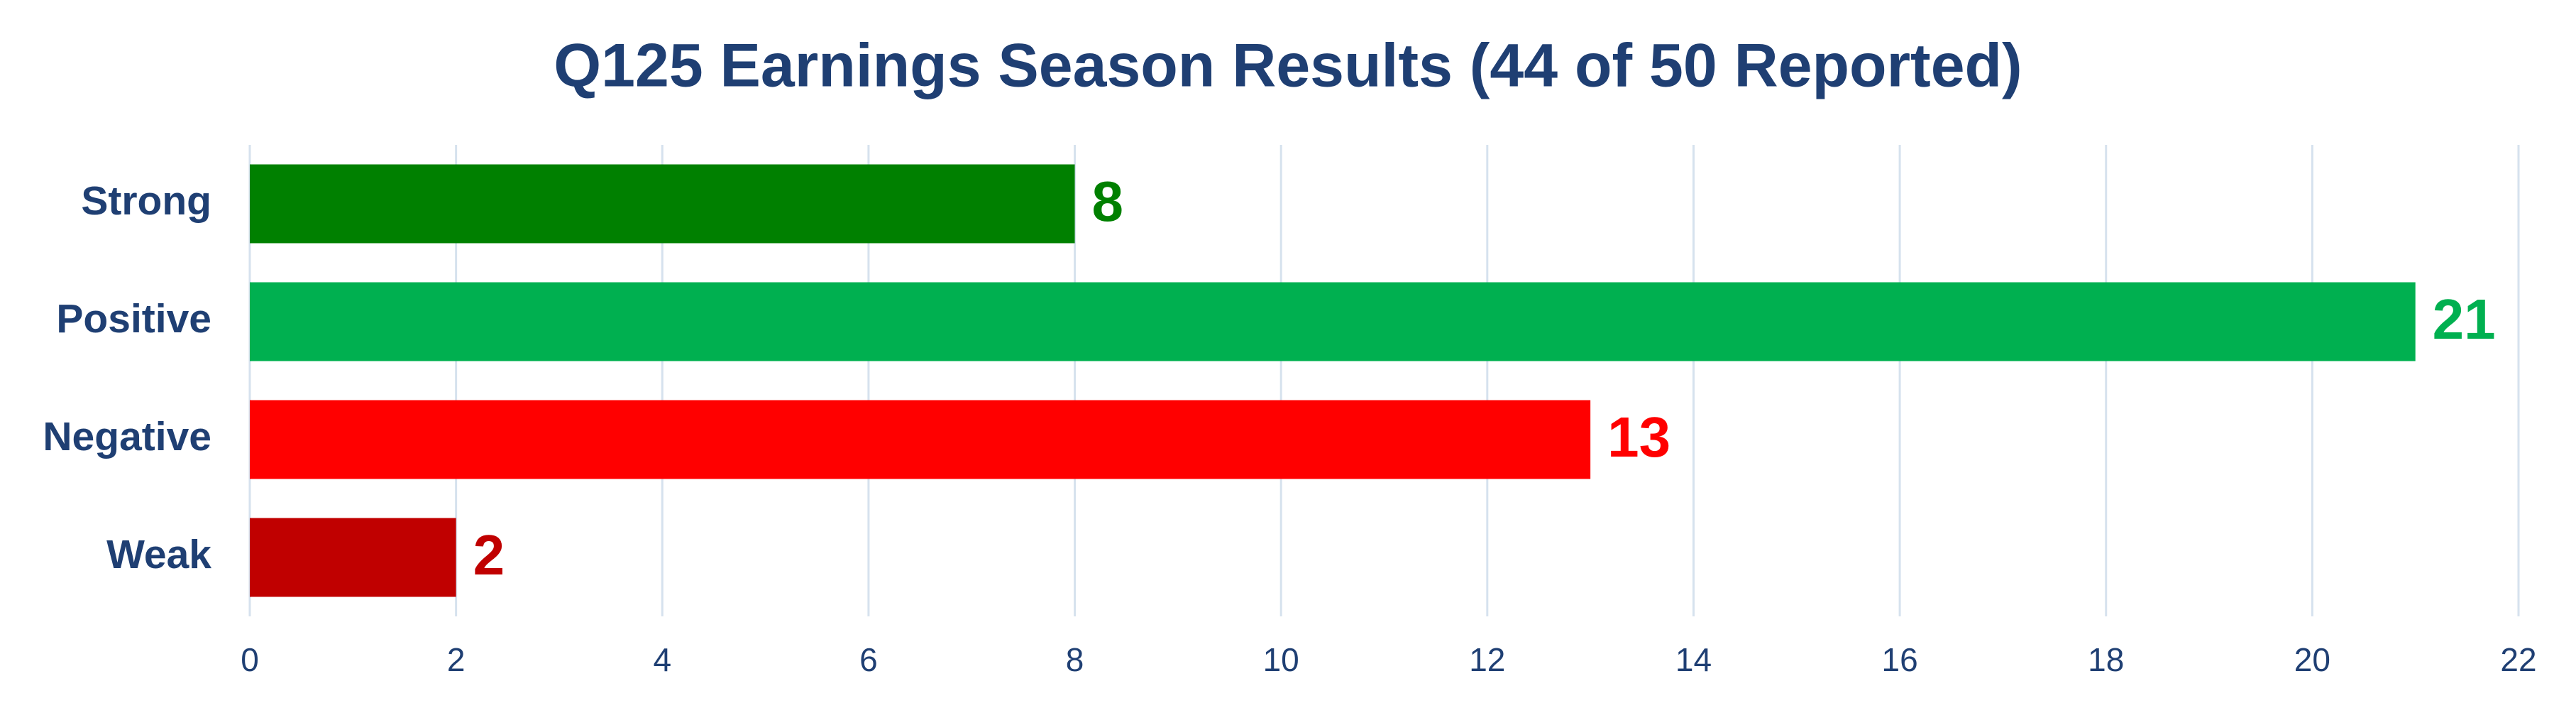  I want to click on x-tick-label: 22, so click(2518, 659).